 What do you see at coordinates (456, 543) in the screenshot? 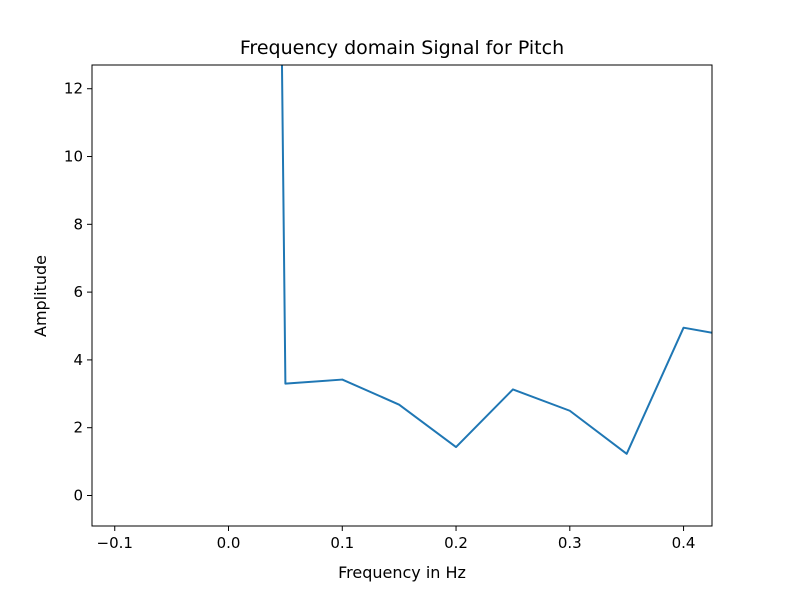
I see `x-tick-label: 0.2` at bounding box center [456, 543].